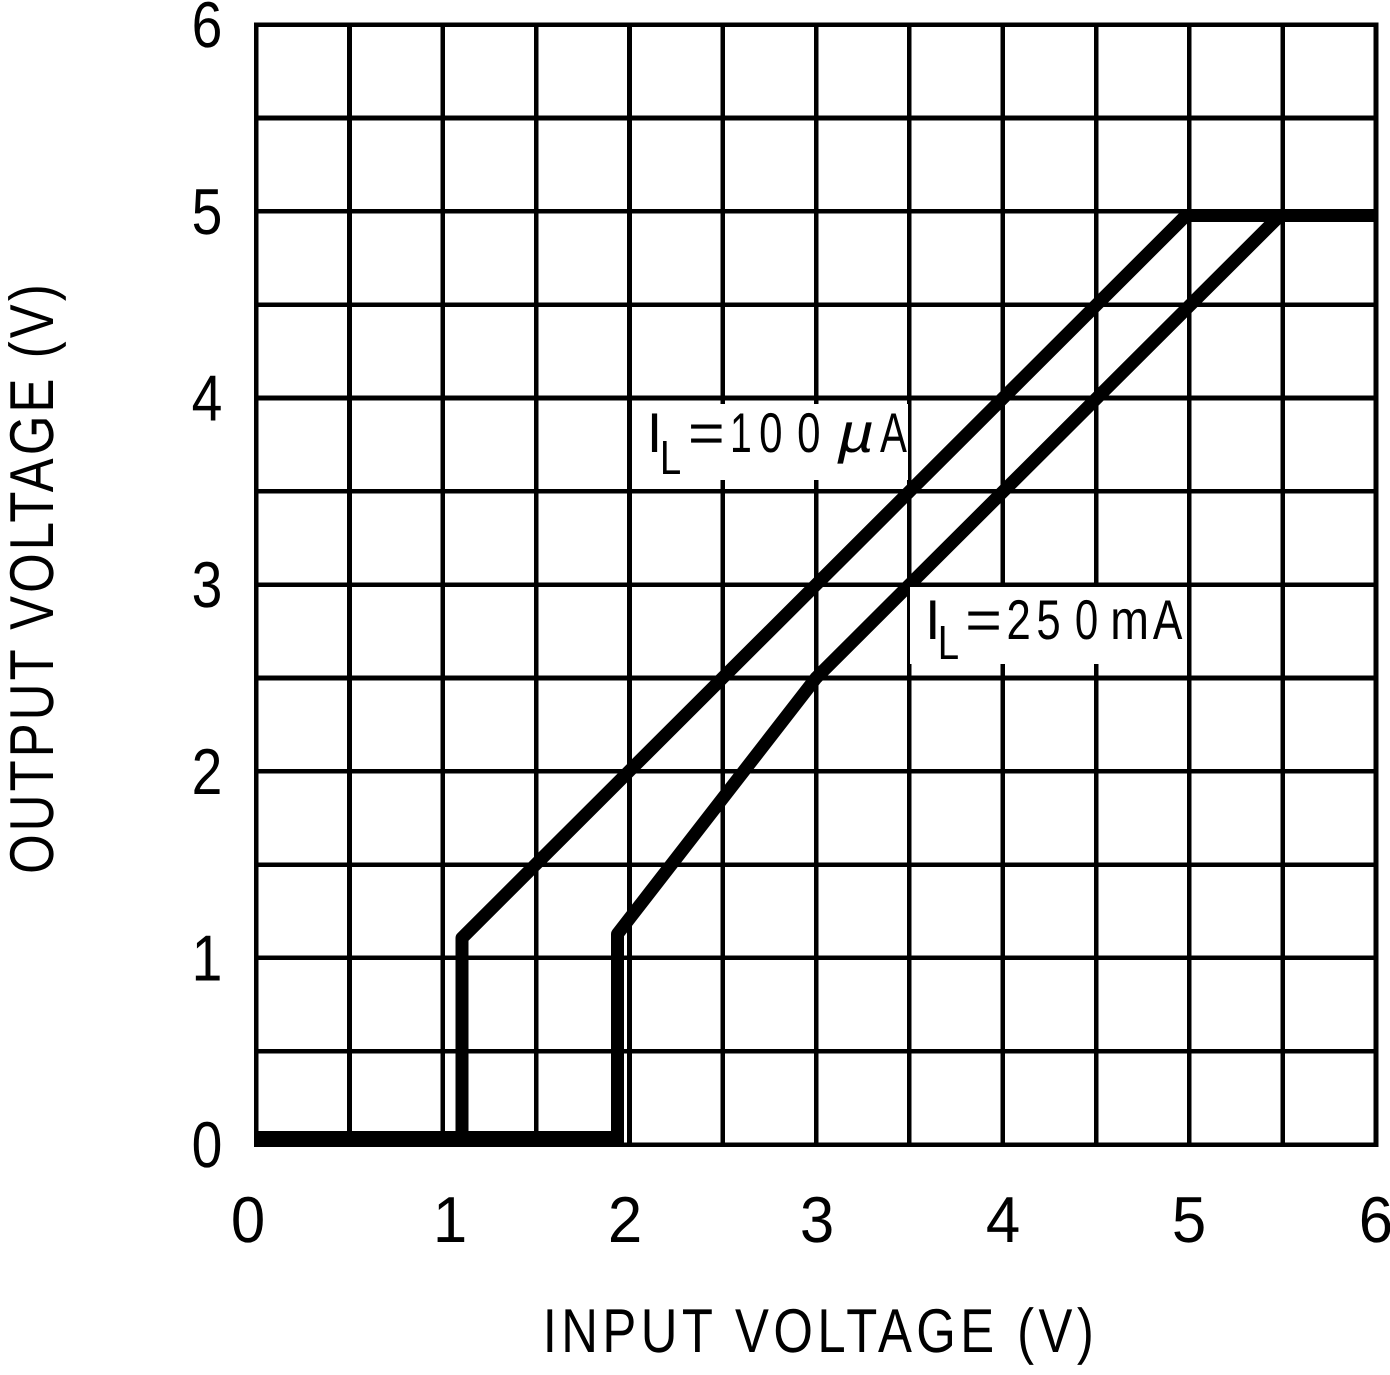 Image resolution: width=1390 pixels, height=1375 pixels. Describe the element at coordinates (1129, 619) in the screenshot. I see `svg-text: m` at that location.